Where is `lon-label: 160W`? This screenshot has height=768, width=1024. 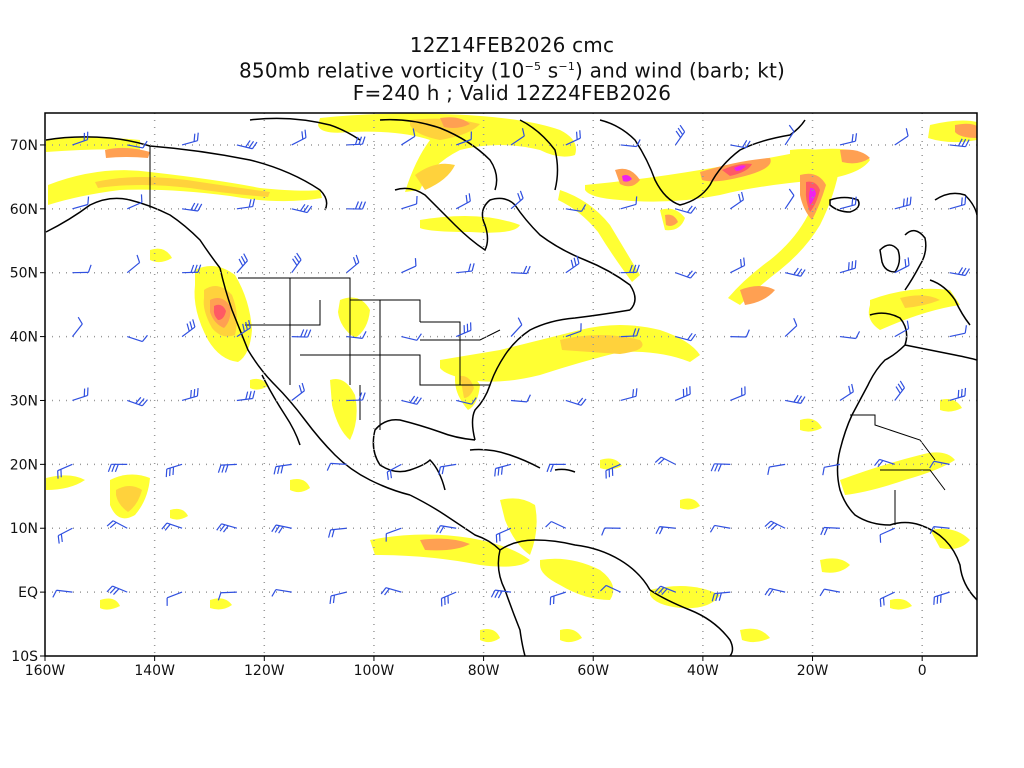 lon-label: 160W is located at coordinates (45, 671).